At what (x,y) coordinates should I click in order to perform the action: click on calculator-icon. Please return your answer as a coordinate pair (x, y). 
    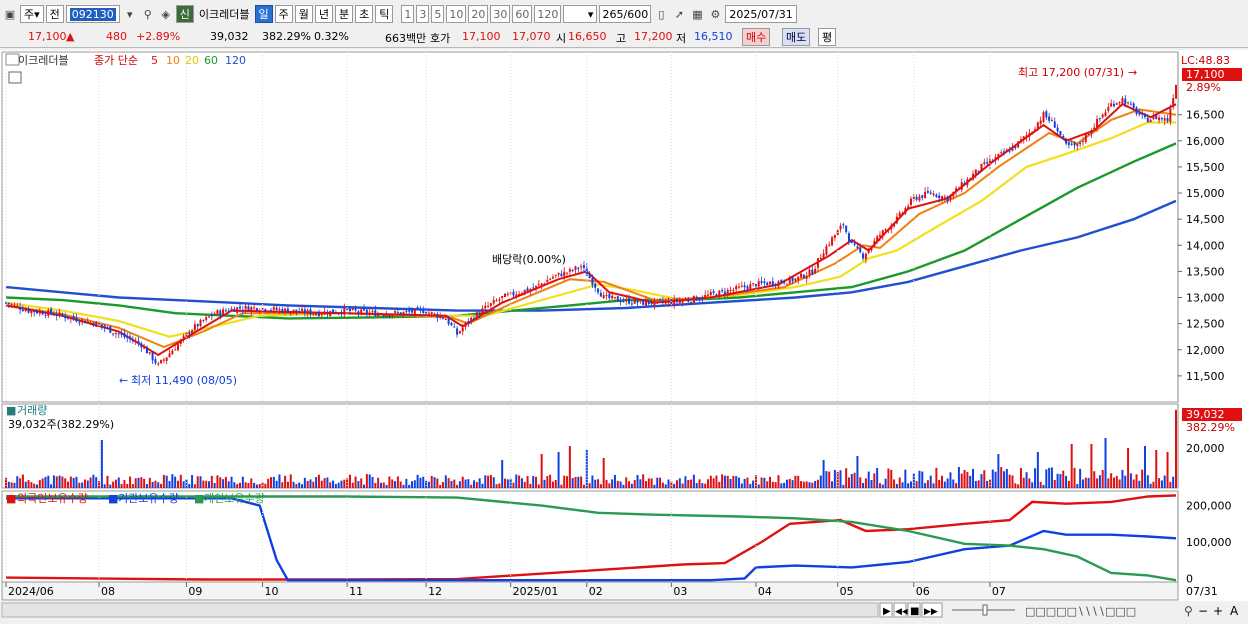
    Looking at the image, I should click on (15, 77).